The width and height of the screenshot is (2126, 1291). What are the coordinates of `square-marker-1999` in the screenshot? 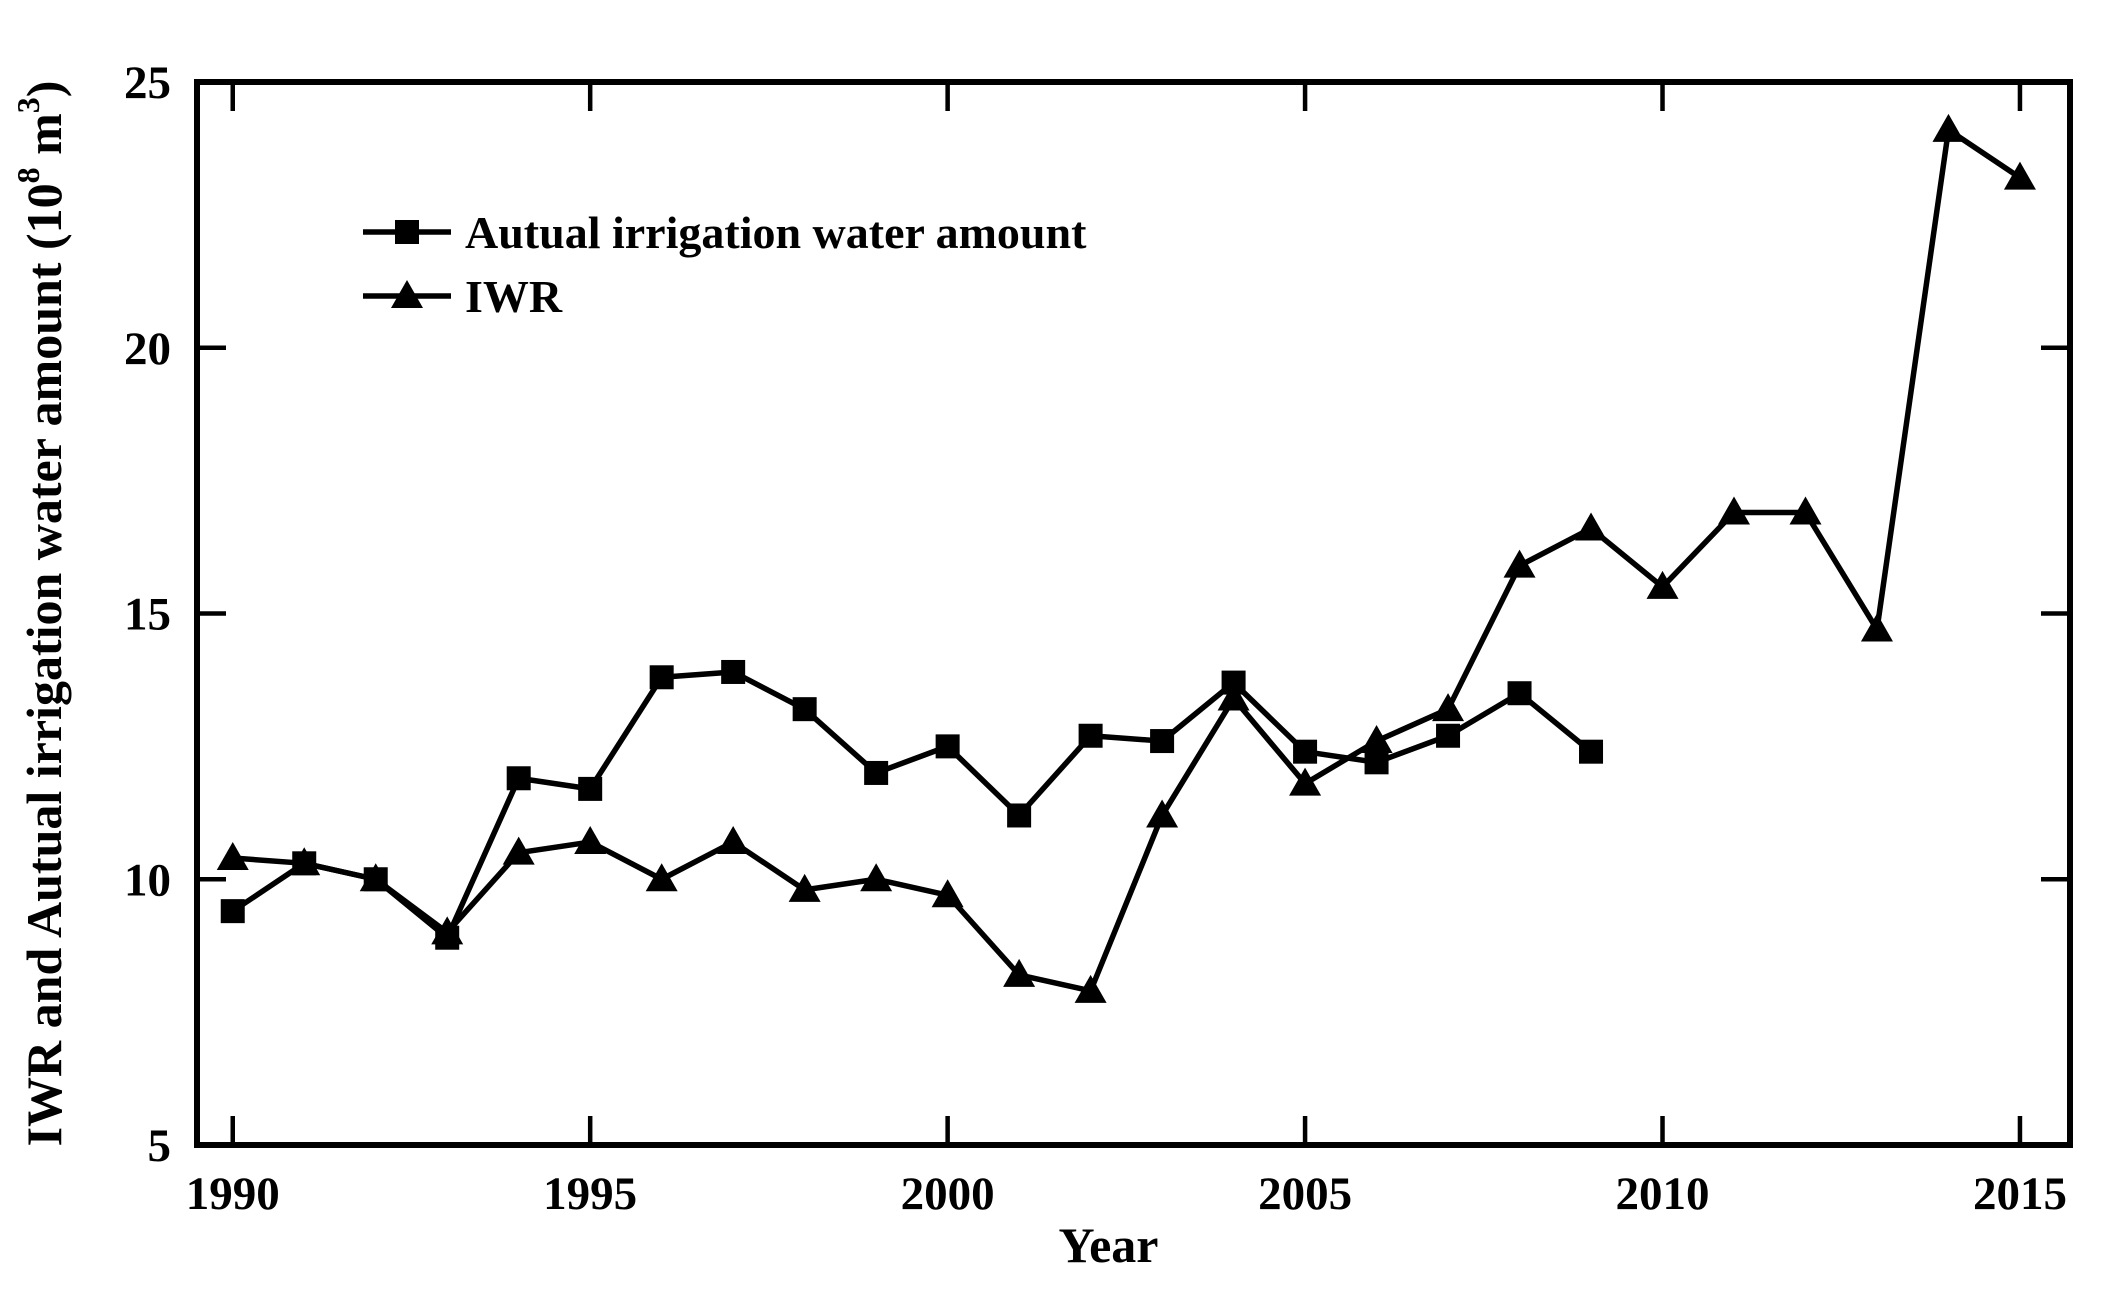 It's located at (876, 772).